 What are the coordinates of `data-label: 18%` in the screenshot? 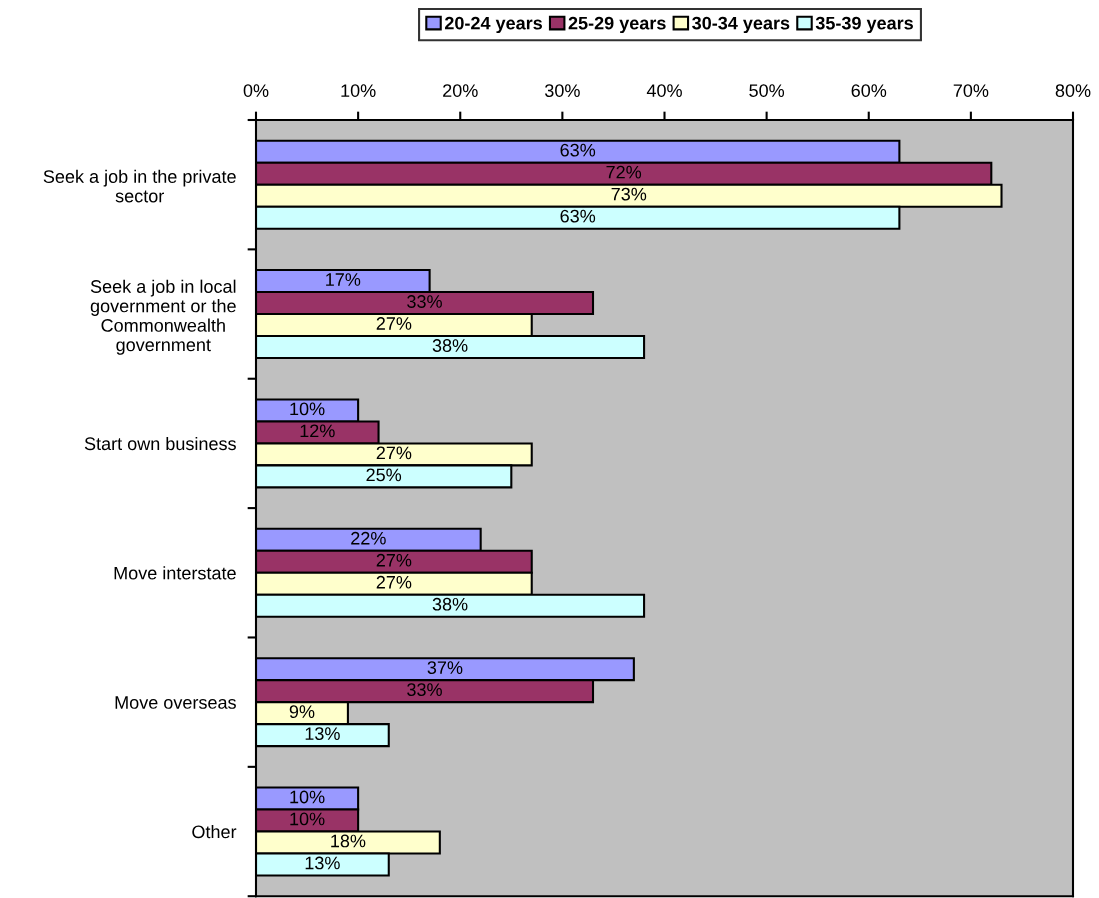 It's located at (348, 841).